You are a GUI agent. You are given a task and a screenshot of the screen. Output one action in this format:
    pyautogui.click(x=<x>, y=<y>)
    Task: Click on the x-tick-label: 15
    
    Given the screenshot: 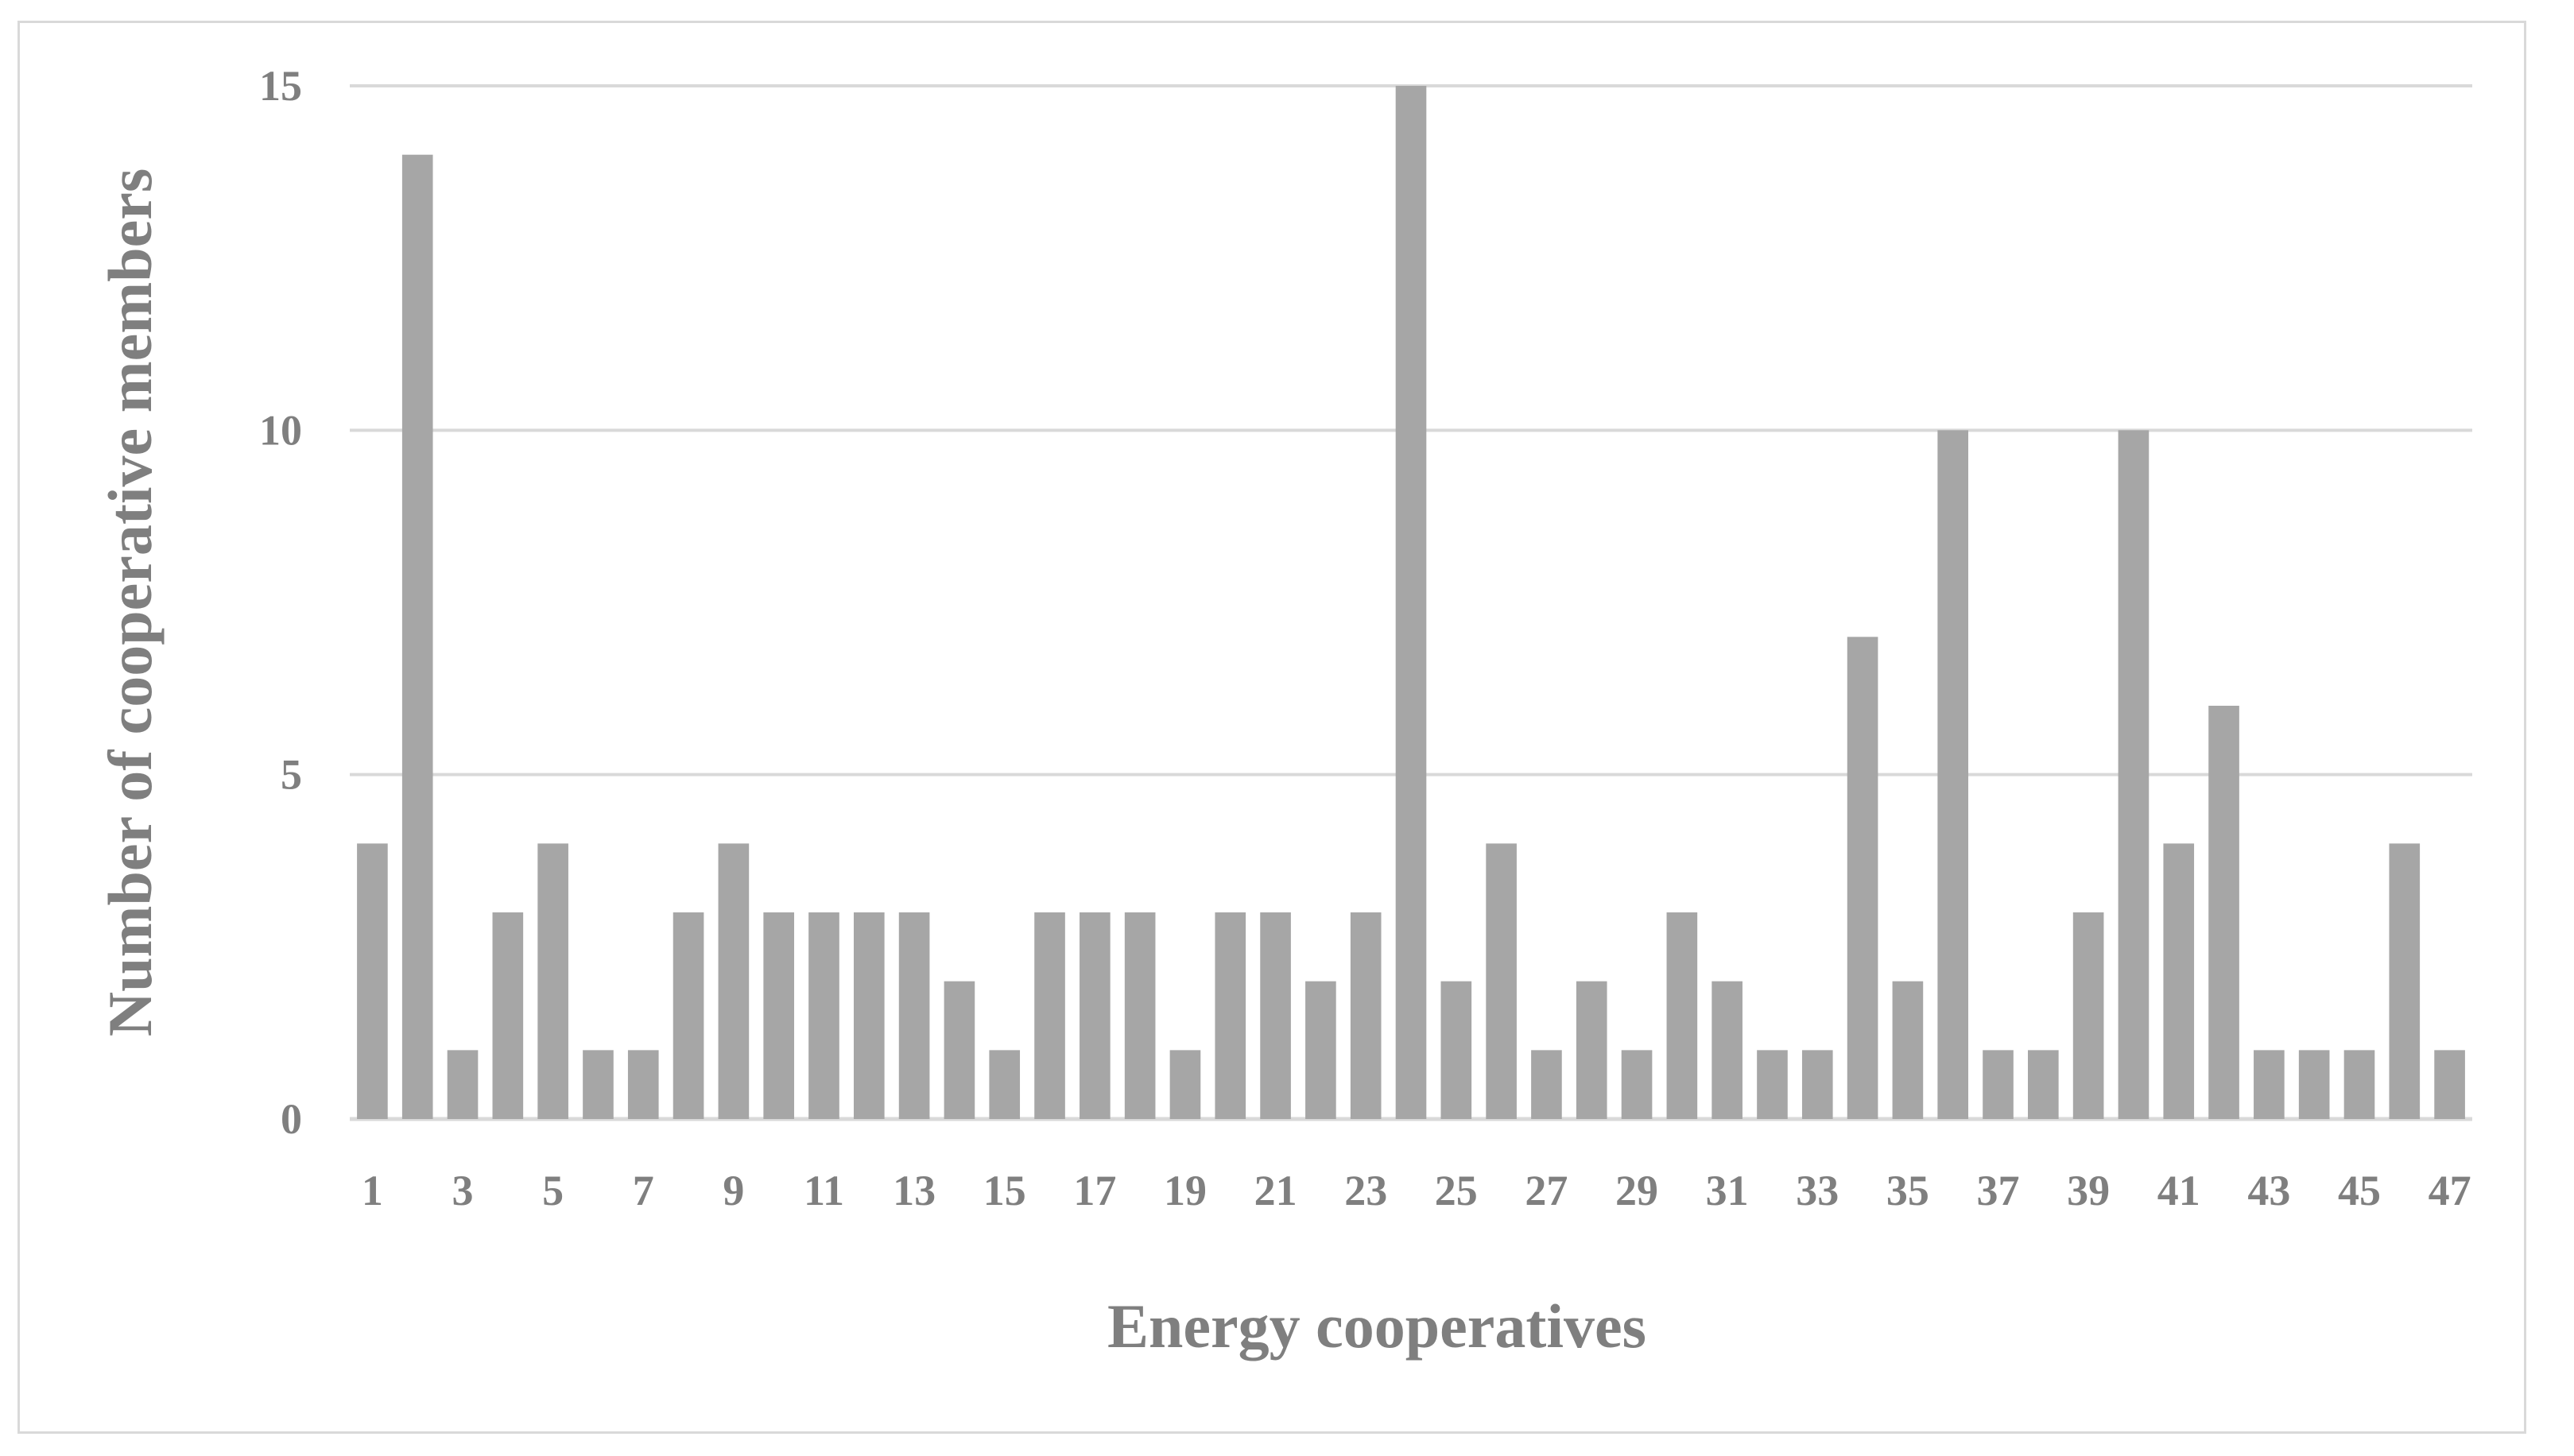 What is the action you would take?
    pyautogui.click(x=1005, y=1190)
    